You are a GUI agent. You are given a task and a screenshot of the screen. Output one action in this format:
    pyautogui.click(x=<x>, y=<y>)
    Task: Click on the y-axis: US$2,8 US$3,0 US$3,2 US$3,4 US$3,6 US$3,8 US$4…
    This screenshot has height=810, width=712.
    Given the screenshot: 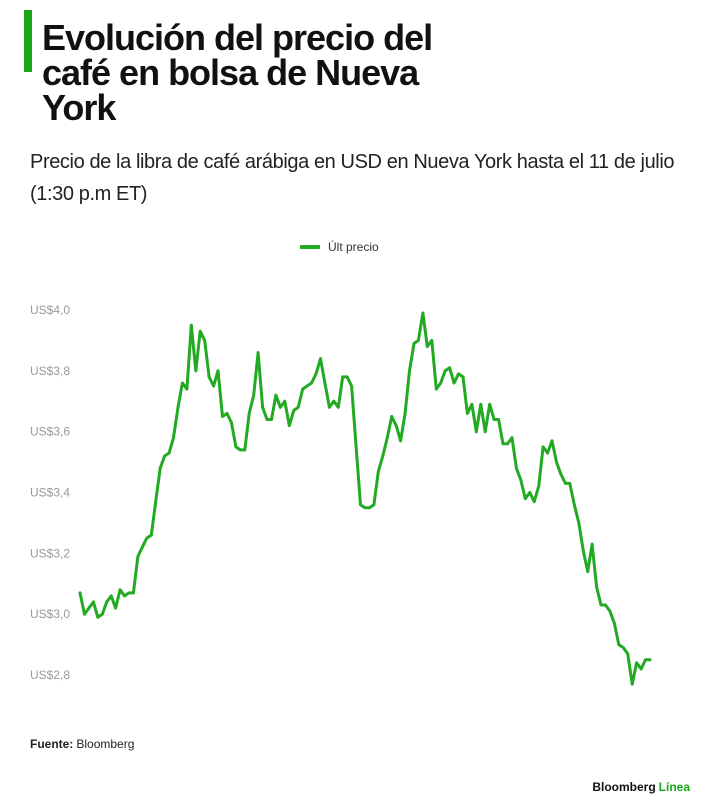 What is the action you would take?
    pyautogui.click(x=50, y=492)
    